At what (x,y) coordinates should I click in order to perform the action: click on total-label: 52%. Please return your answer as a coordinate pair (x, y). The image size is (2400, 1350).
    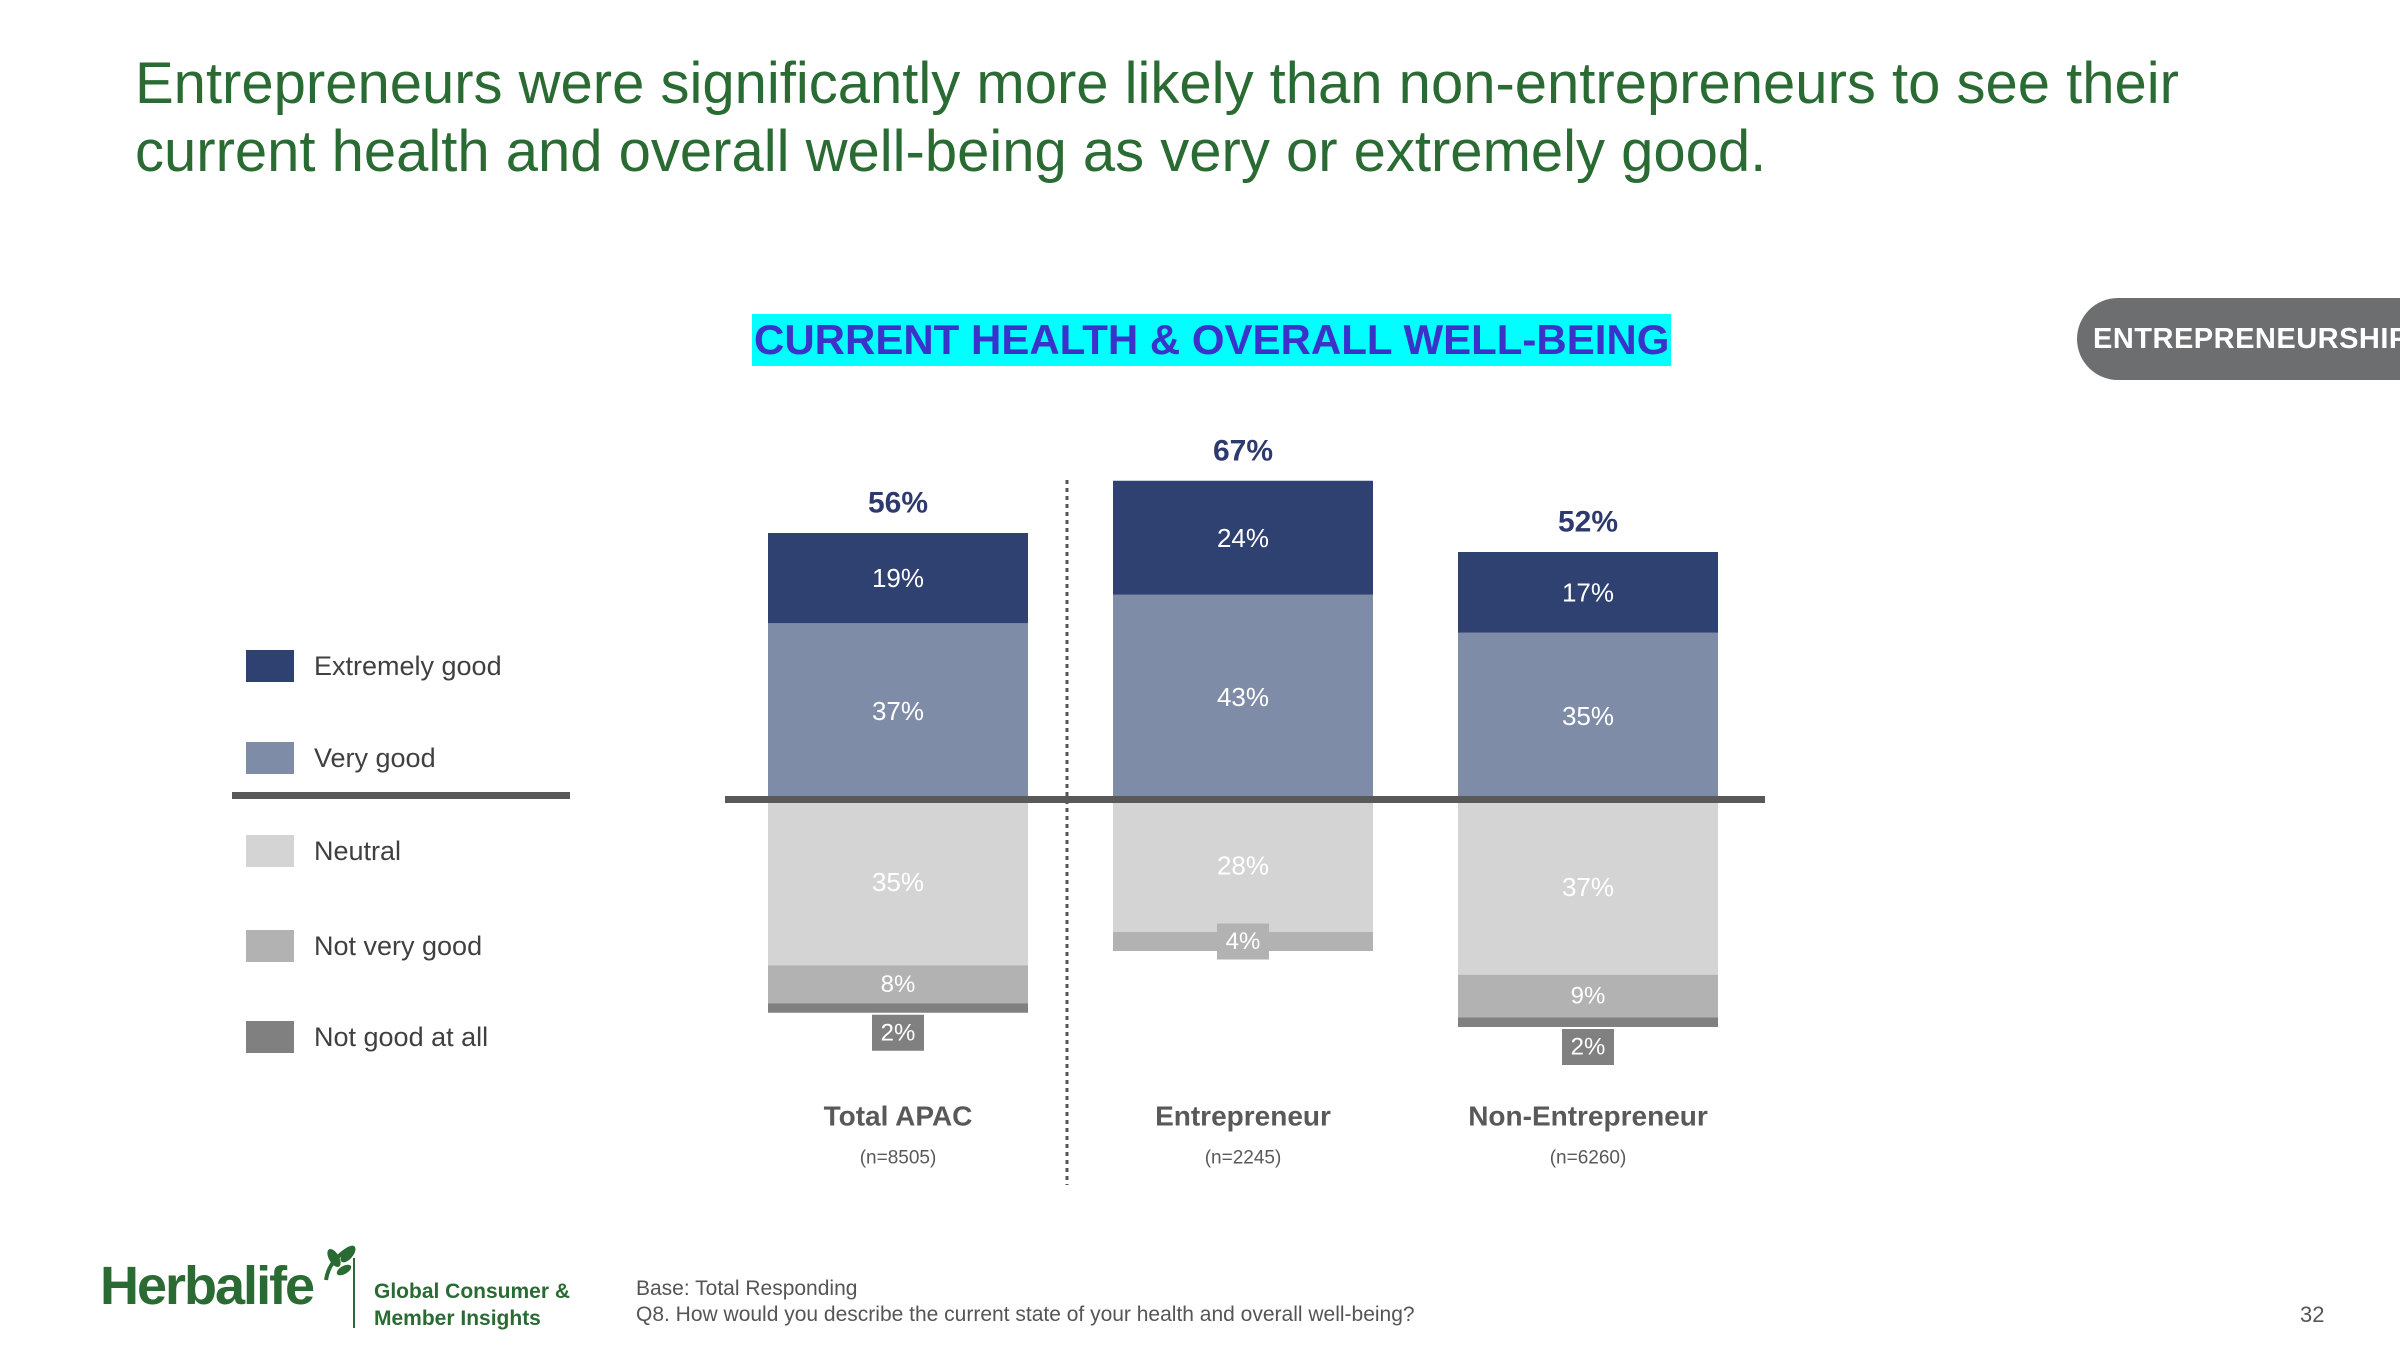
    Looking at the image, I should click on (1588, 522).